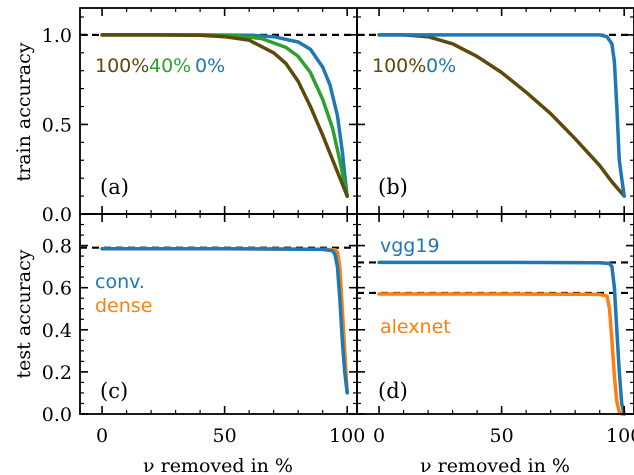 This screenshot has width=634, height=475. Describe the element at coordinates (114, 187) in the screenshot. I see `panel-label: (a)` at that location.